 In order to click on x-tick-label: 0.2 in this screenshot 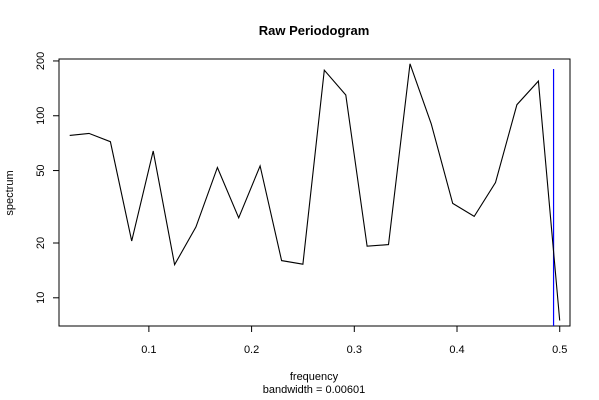, I will do `click(251, 350)`.